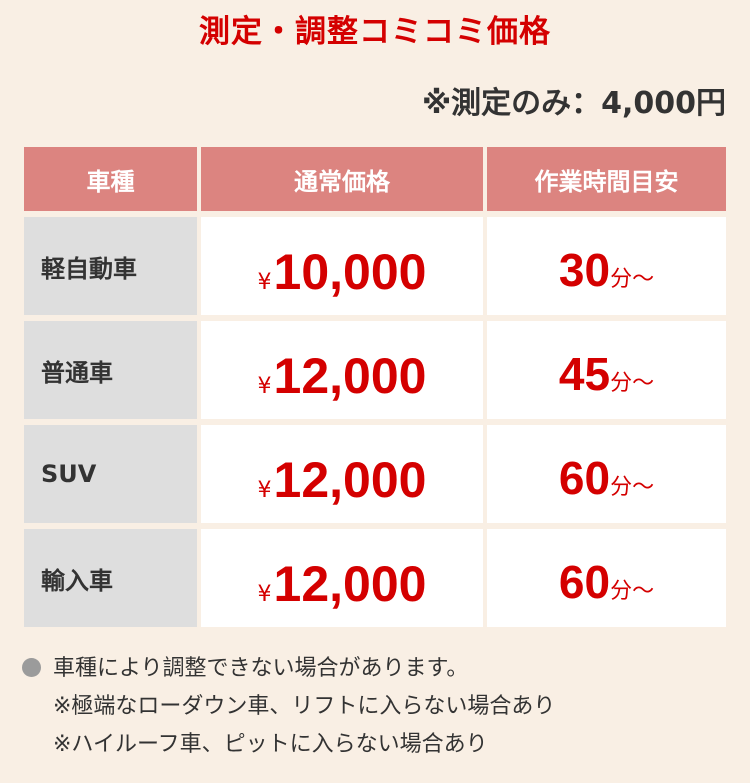 The image size is (750, 783). Describe the element at coordinates (270, 744) in the screenshot. I see `note-item: ※ハイルーフ車、ピットに入らない場合あり` at that location.